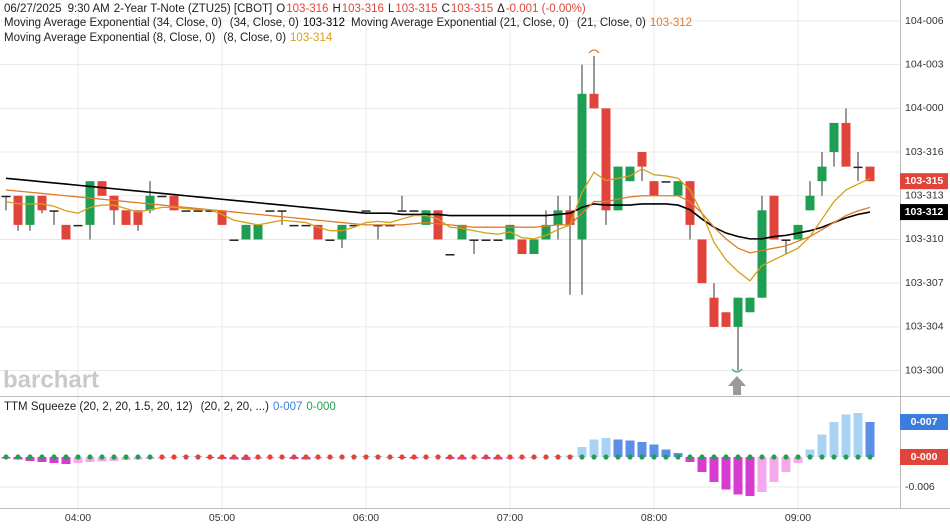  Describe the element at coordinates (472, 9) in the screenshot. I see `legend-text: 103-315` at that location.